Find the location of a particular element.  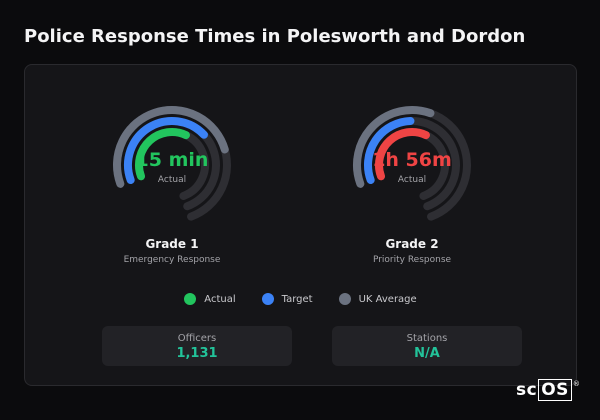

gauge-2-uk-average-arc is located at coordinates (394, 147).